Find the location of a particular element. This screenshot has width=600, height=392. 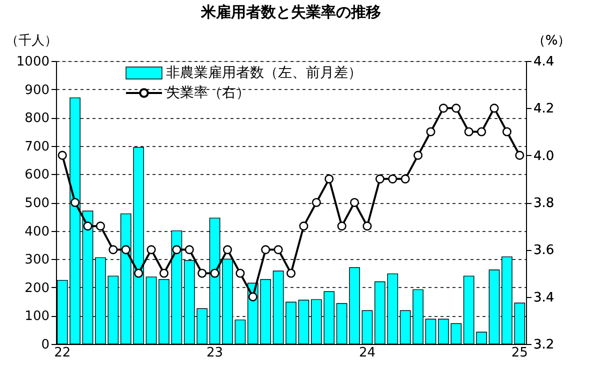

x-tick-label: 24 is located at coordinates (367, 353).